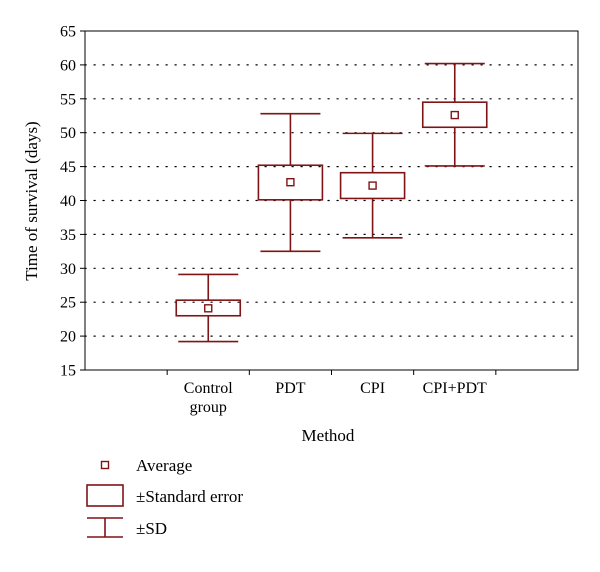 The height and width of the screenshot is (572, 600). I want to click on legend-item-average: Average, so click(146, 465).